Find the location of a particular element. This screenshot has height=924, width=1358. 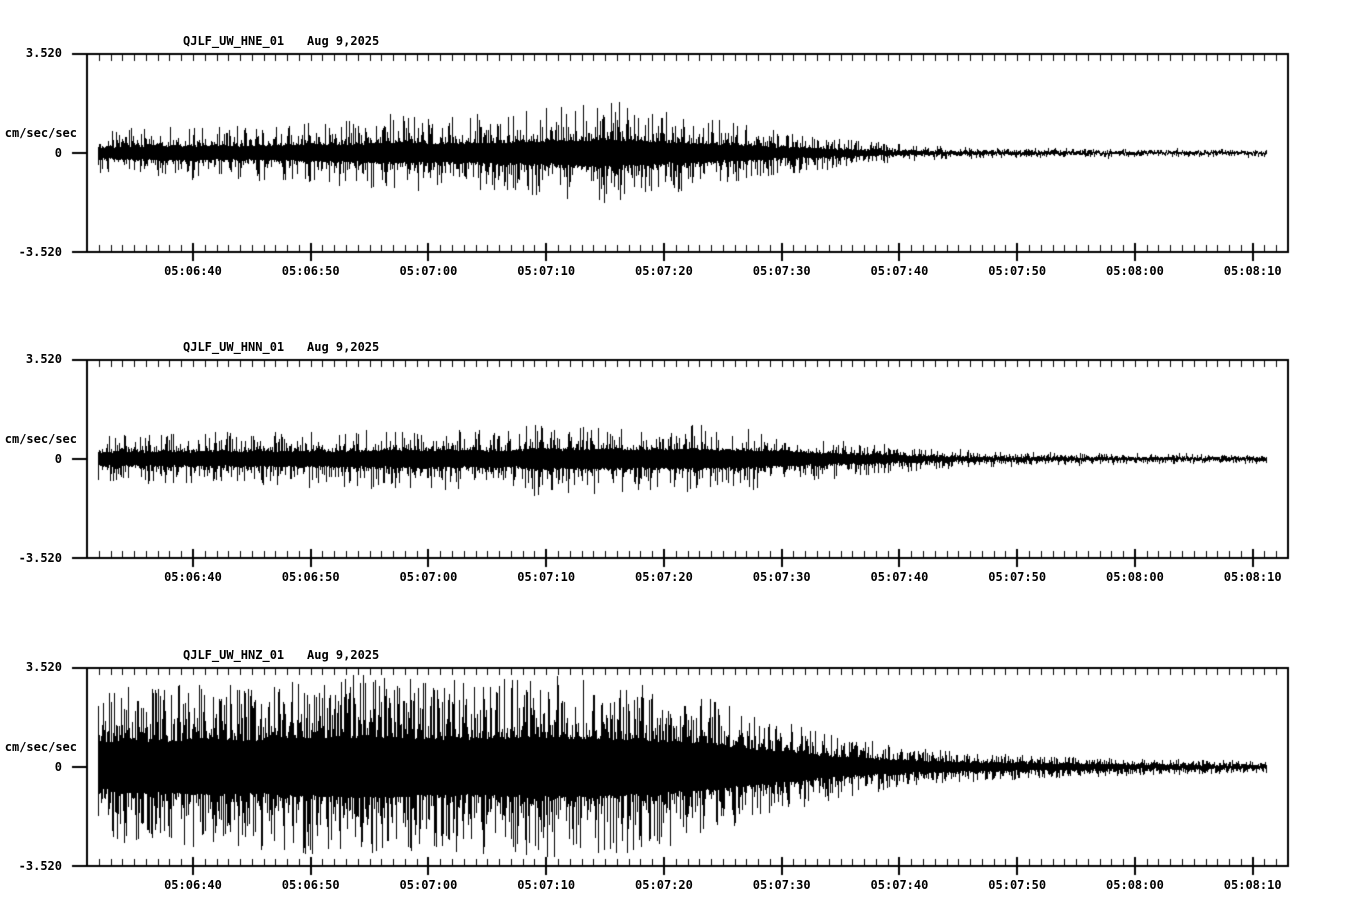

panel-title-station: QJLF_UW_HNZ_01 is located at coordinates (234, 655).